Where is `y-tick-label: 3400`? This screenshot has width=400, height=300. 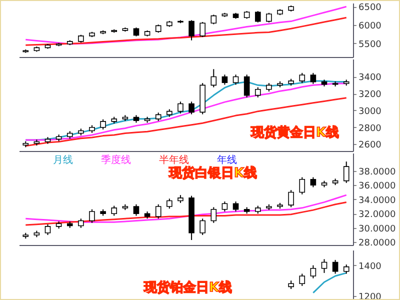
y-tick-label: 3400 is located at coordinates (370, 78).